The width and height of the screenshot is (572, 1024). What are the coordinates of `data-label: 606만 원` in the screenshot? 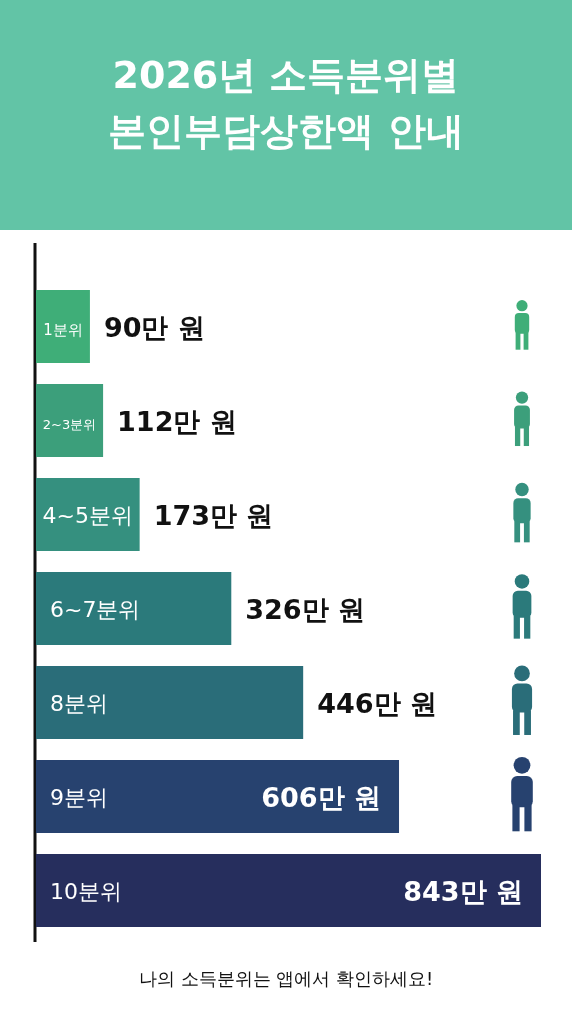 It's located at (321, 797).